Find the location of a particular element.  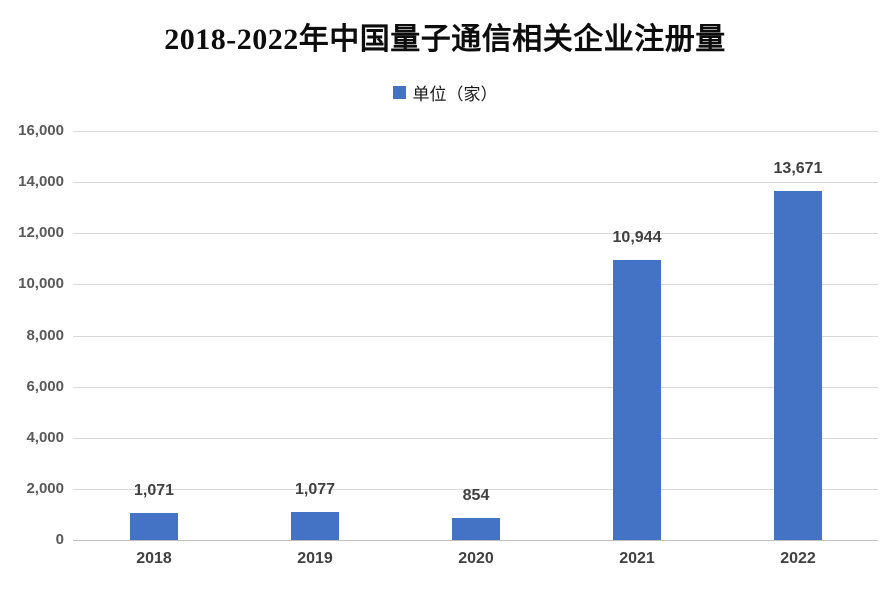

y-axis-tick-label: 8,000 is located at coordinates (45, 335).